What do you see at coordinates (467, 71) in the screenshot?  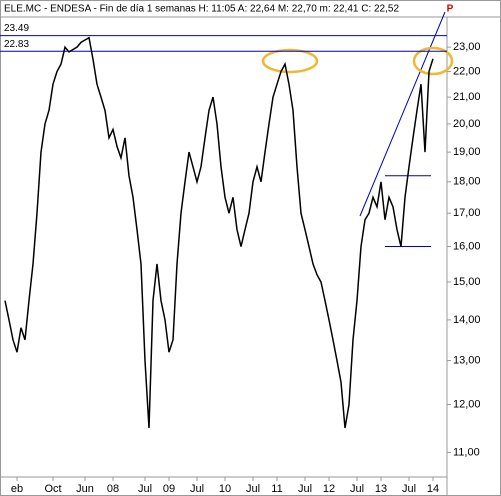 I see `y-tick-label: 22,00` at bounding box center [467, 71].